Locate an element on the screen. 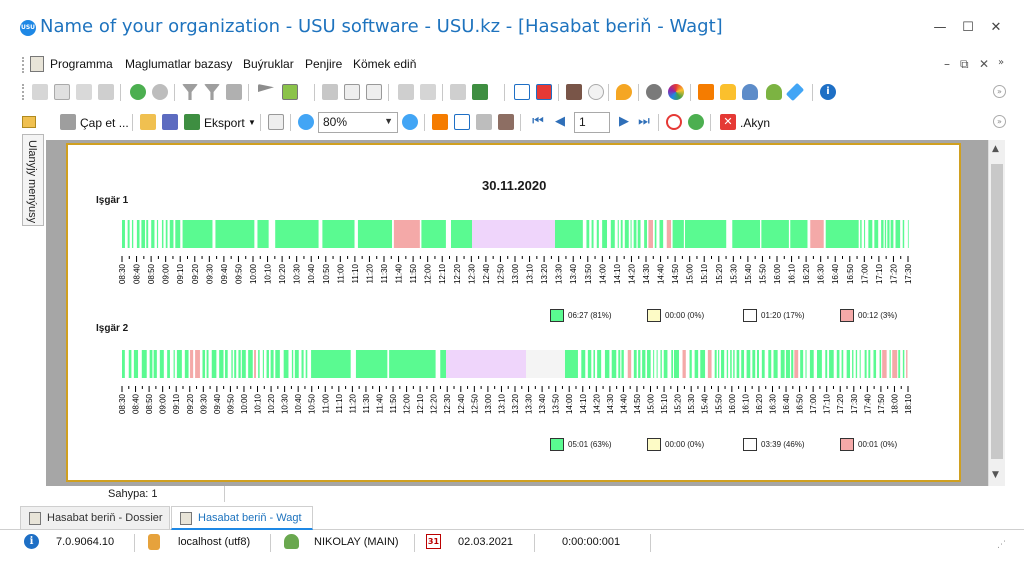 This screenshot has width=1024, height=568. delete-icon is located at coordinates (106, 92).